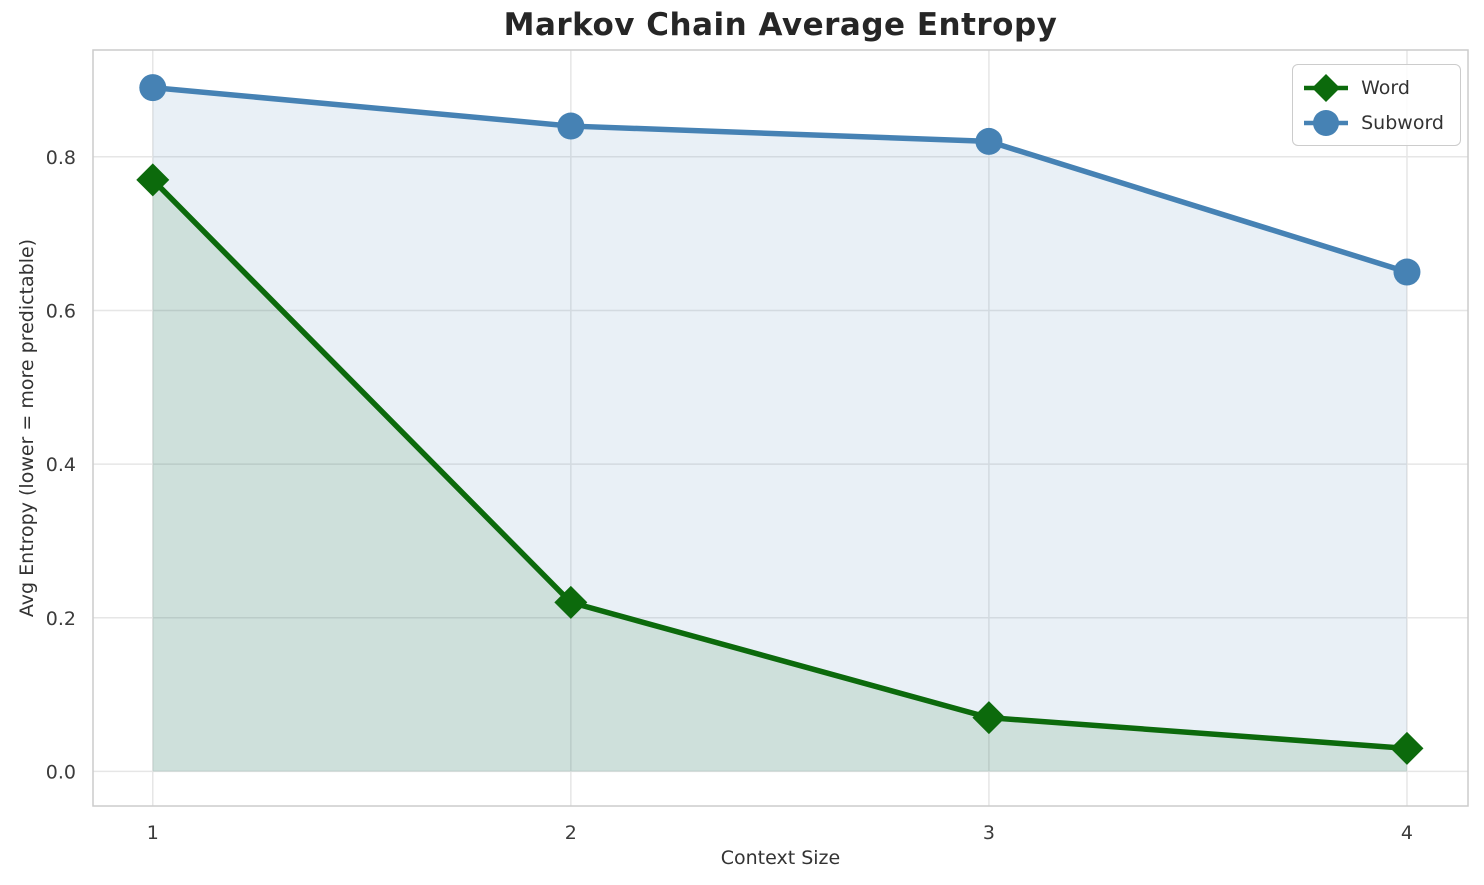 The image size is (1484, 885). I want to click on x-tick-label: 1, so click(153, 833).